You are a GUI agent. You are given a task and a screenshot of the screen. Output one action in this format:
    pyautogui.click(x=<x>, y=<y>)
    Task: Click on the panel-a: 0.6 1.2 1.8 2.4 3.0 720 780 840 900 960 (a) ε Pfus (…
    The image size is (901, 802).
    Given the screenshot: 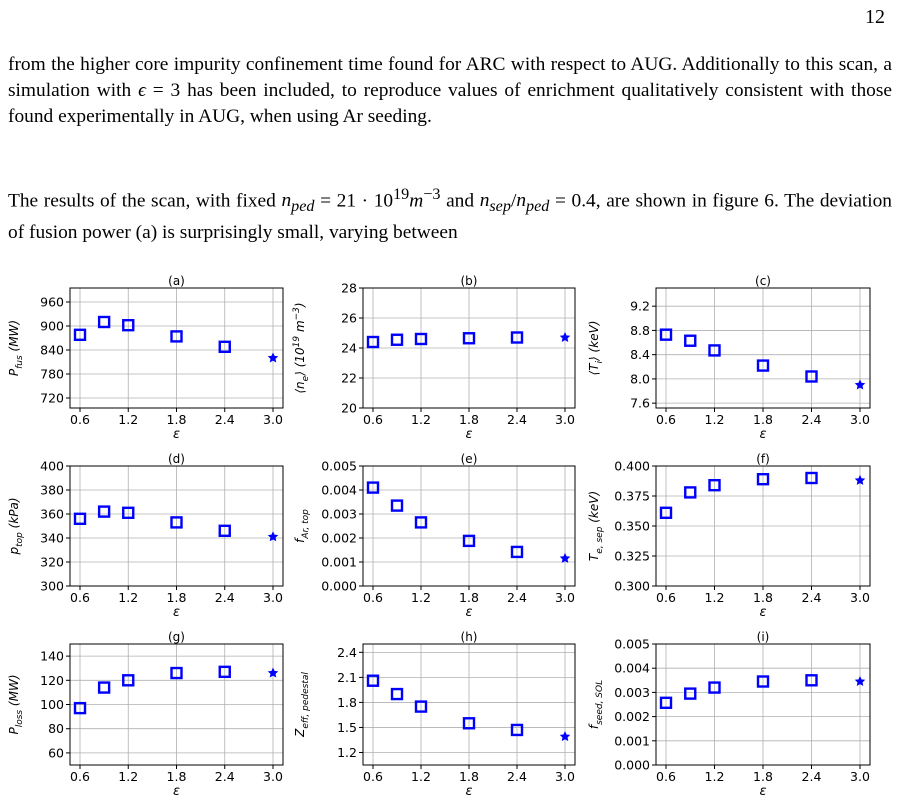 What is the action you would take?
    pyautogui.click(x=145, y=358)
    